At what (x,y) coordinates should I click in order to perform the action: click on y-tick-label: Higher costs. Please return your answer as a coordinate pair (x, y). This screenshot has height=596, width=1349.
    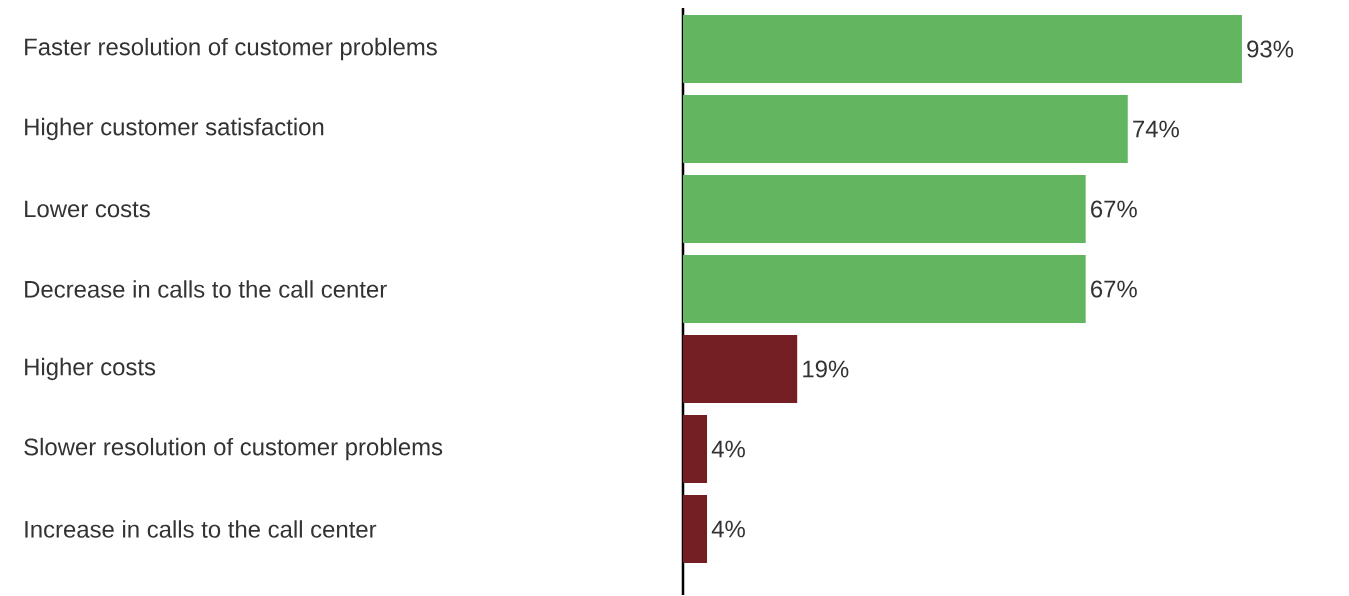
    Looking at the image, I should click on (90, 369).